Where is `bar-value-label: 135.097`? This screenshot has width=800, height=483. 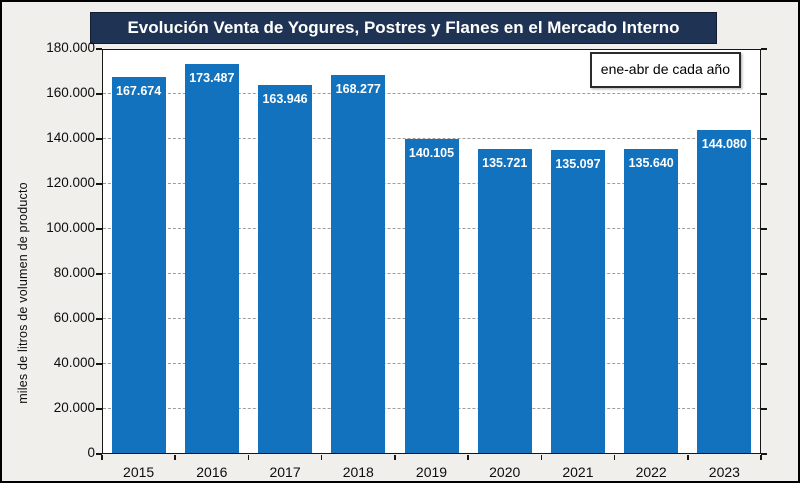 bar-value-label: 135.097 is located at coordinates (578, 164).